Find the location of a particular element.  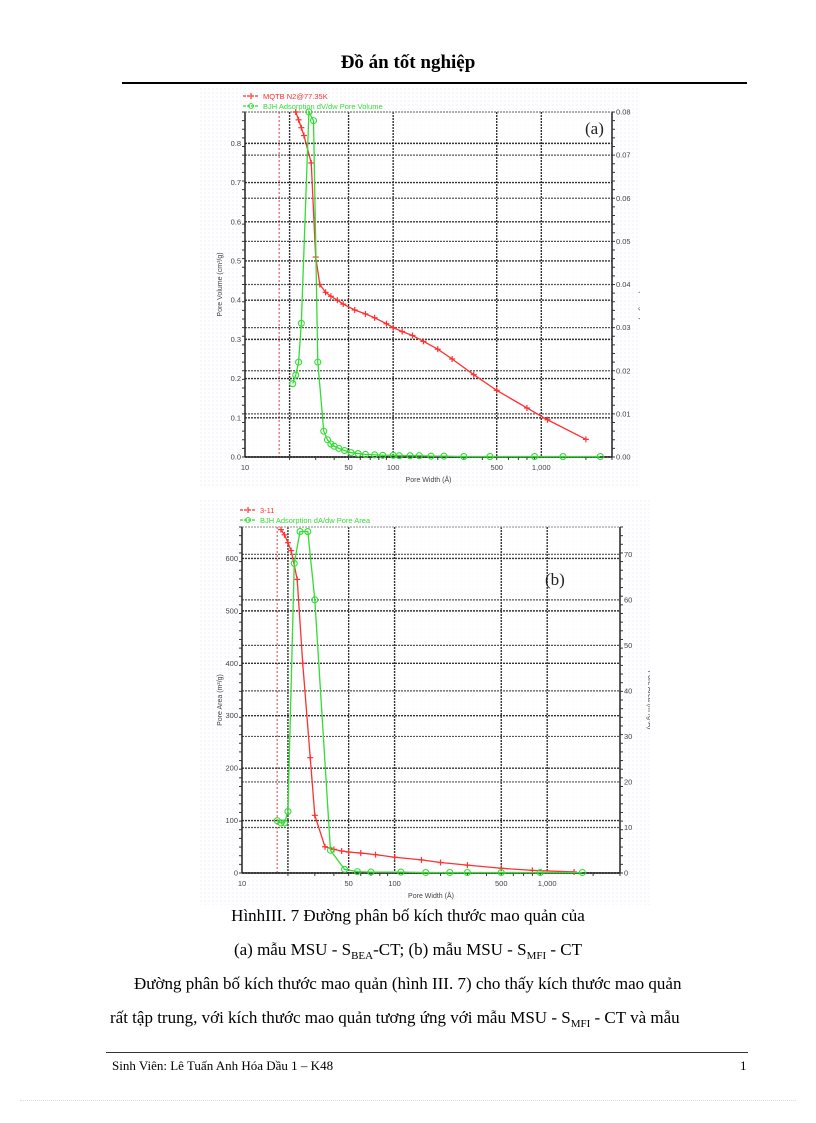

svg-text: 0.06 is located at coordinates (623, 198).